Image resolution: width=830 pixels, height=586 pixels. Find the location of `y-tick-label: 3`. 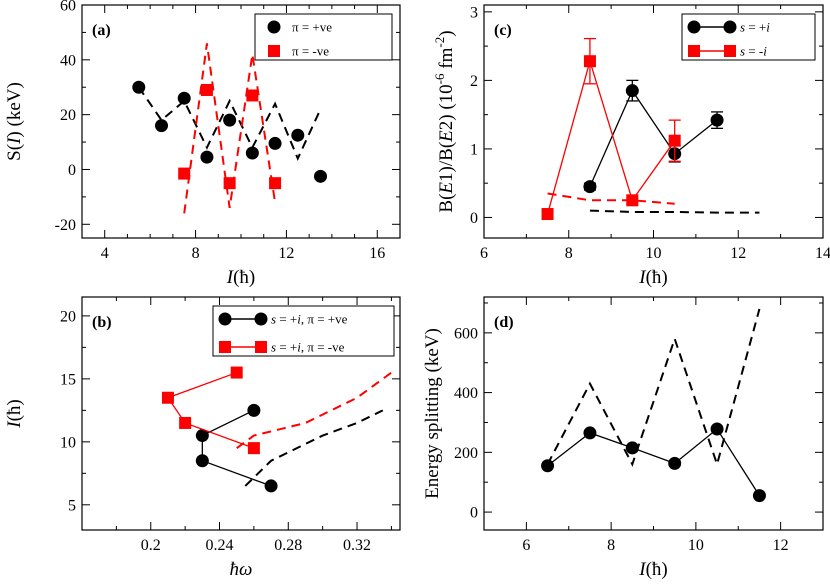

y-tick-label: 3 is located at coordinates (474, 12).